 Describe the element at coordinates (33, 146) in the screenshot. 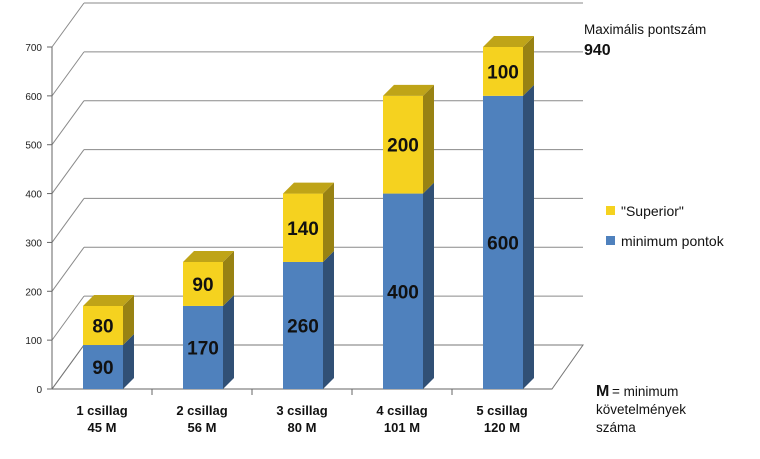

I see `y-tick-label-500: 500` at that location.